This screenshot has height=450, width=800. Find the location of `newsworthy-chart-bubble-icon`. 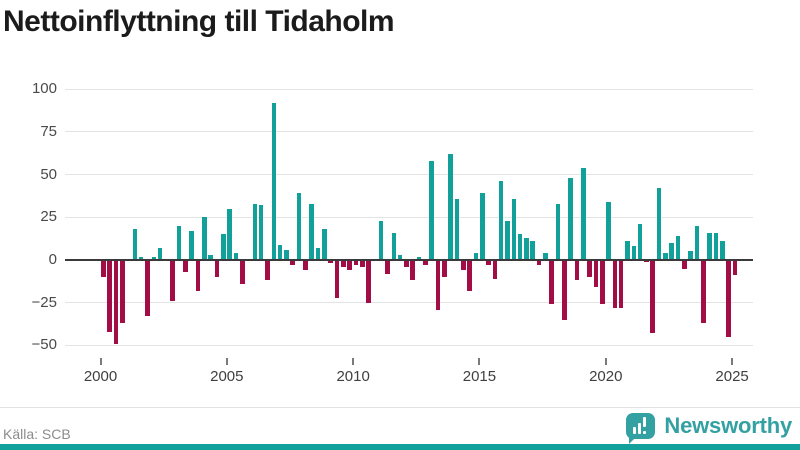

newsworthy-chart-bubble-icon is located at coordinates (641, 428).